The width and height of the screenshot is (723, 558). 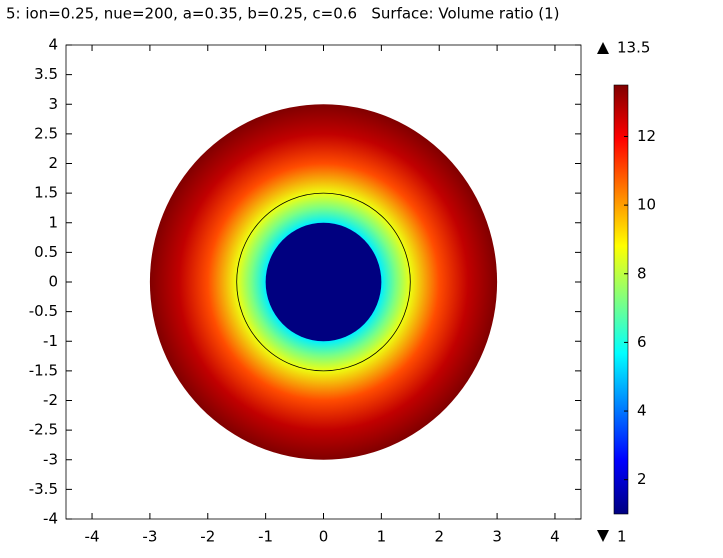 I want to click on x-tick-label: 4, so click(x=555, y=537).